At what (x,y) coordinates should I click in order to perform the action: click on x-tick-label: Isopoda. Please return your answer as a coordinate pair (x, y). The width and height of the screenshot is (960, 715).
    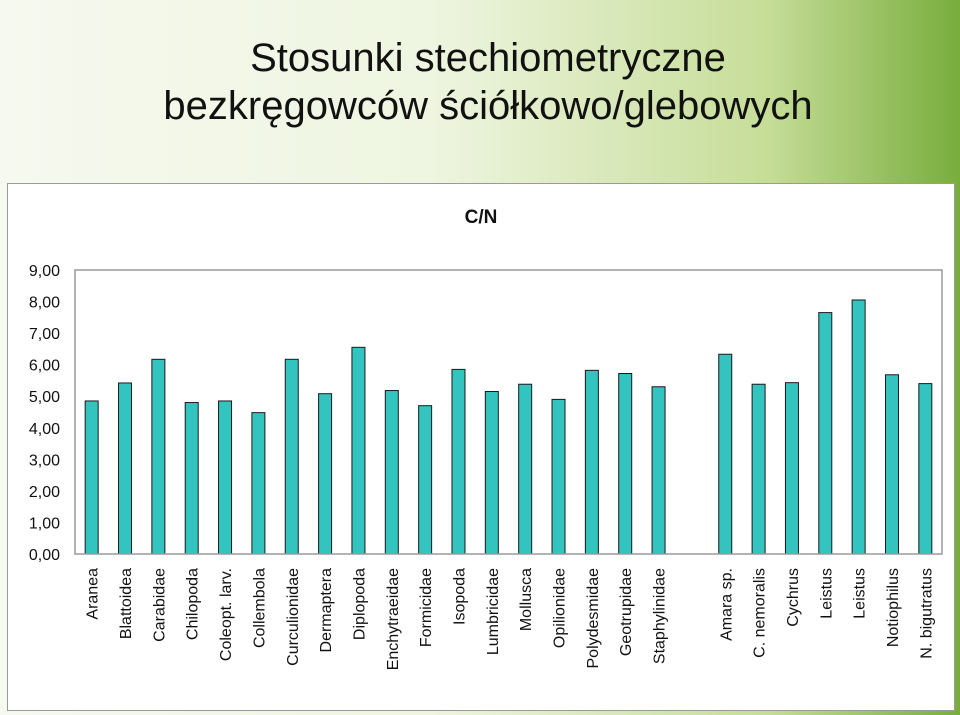
    Looking at the image, I should click on (459, 596).